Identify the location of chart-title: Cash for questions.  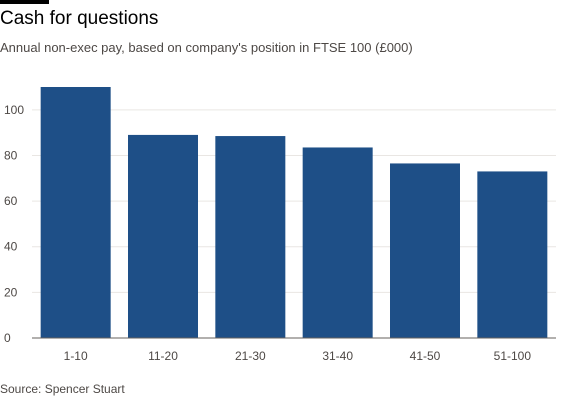
(79, 18).